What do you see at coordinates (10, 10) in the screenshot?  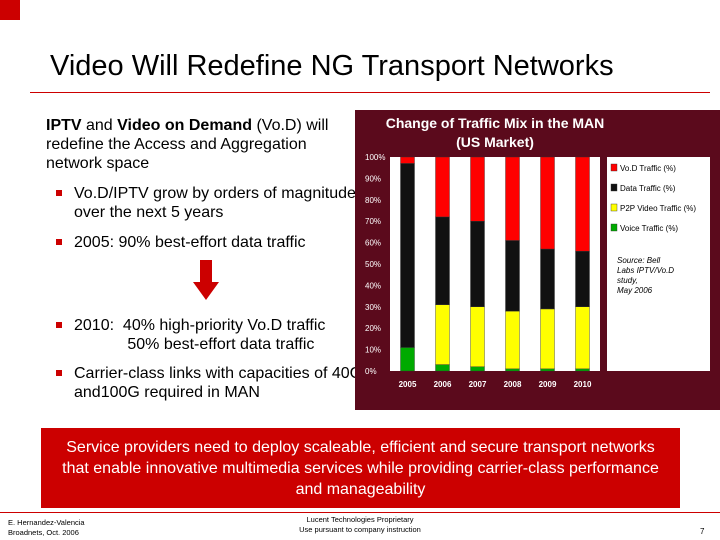 I see `corner-accent` at bounding box center [10, 10].